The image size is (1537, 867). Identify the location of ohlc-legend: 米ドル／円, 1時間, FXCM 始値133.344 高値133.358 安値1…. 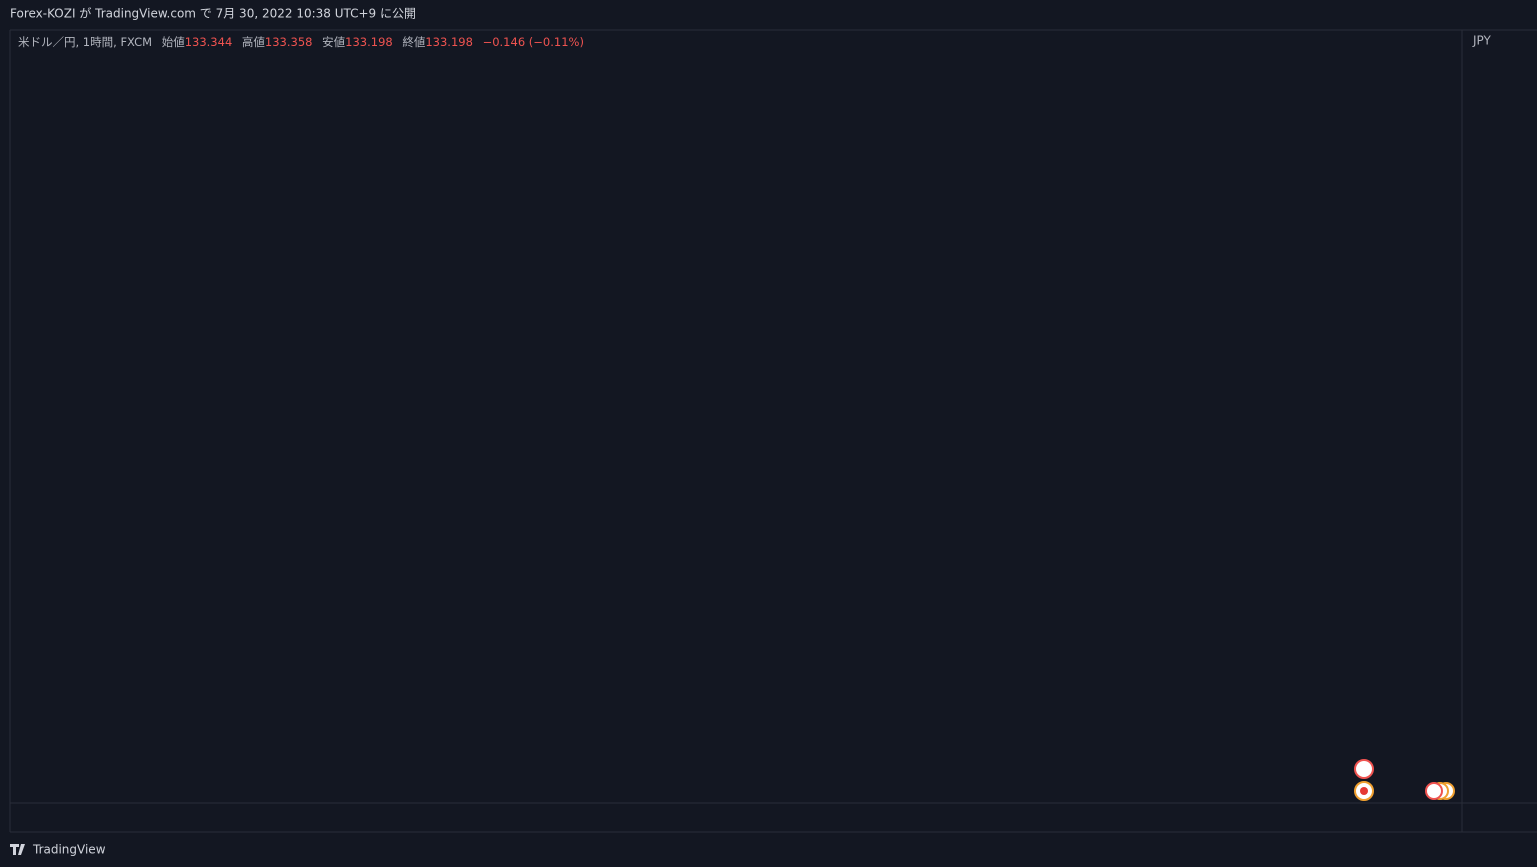
(301, 42).